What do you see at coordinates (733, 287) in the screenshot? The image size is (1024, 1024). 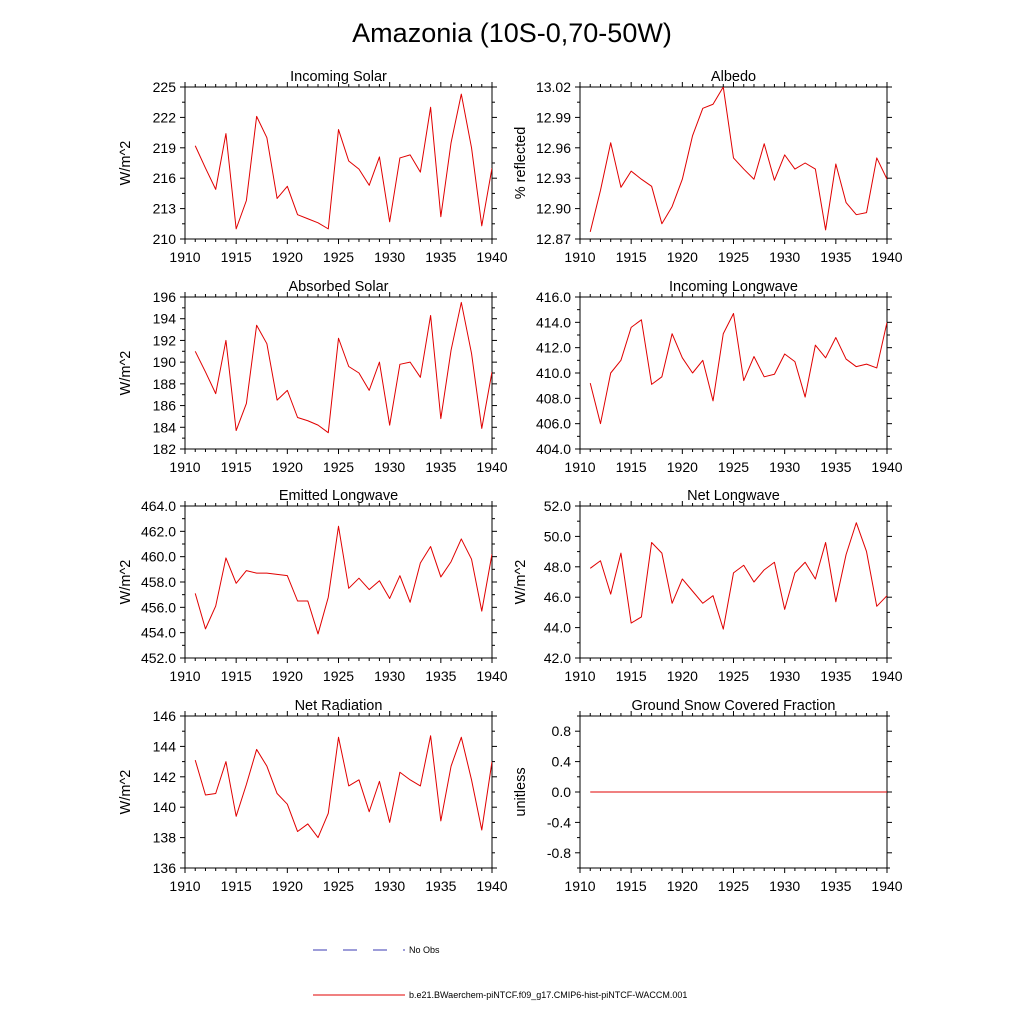 I see `panel-title: Incoming Longwave` at bounding box center [733, 287].